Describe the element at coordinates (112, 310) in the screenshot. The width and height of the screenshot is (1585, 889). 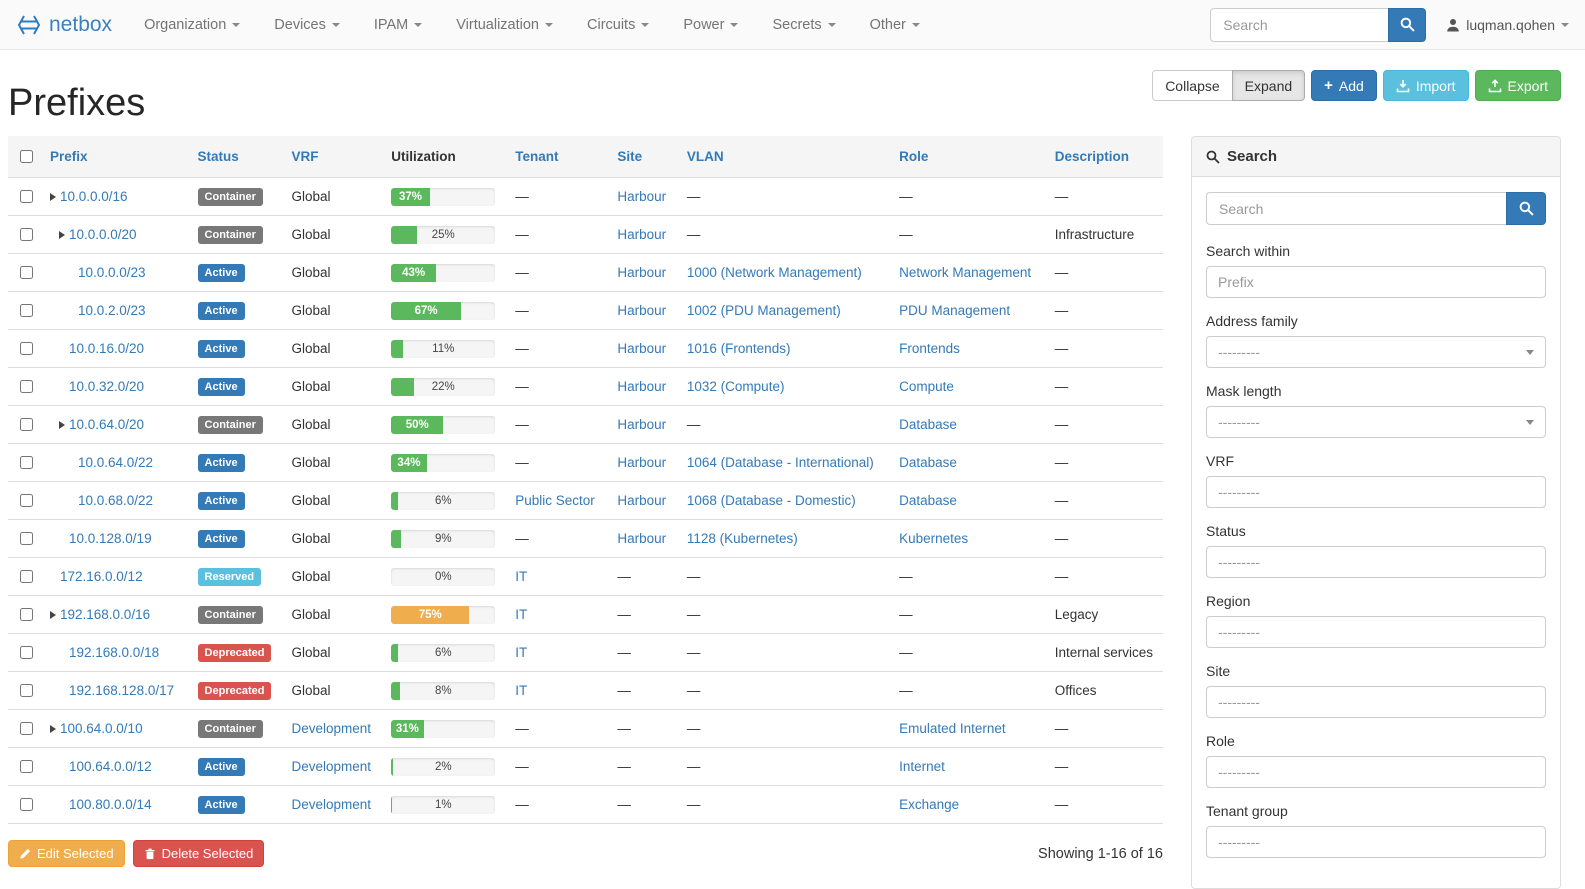
I see `prefix-link: 10.0.2.0/23` at that location.